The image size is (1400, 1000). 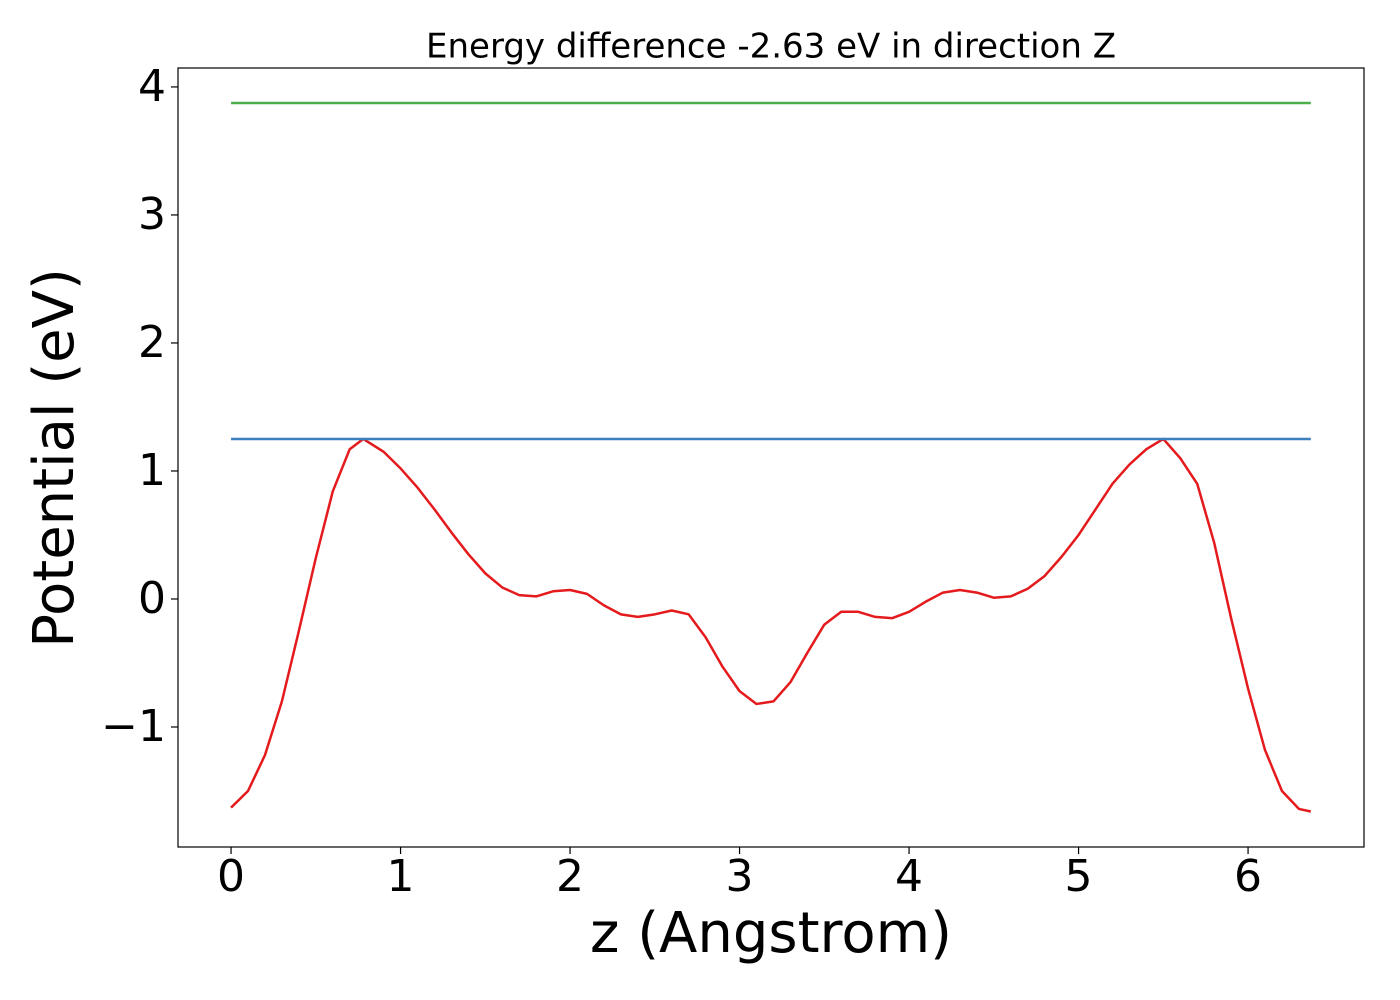 What do you see at coordinates (133, 726) in the screenshot?
I see `y-tick-label: −1` at bounding box center [133, 726].